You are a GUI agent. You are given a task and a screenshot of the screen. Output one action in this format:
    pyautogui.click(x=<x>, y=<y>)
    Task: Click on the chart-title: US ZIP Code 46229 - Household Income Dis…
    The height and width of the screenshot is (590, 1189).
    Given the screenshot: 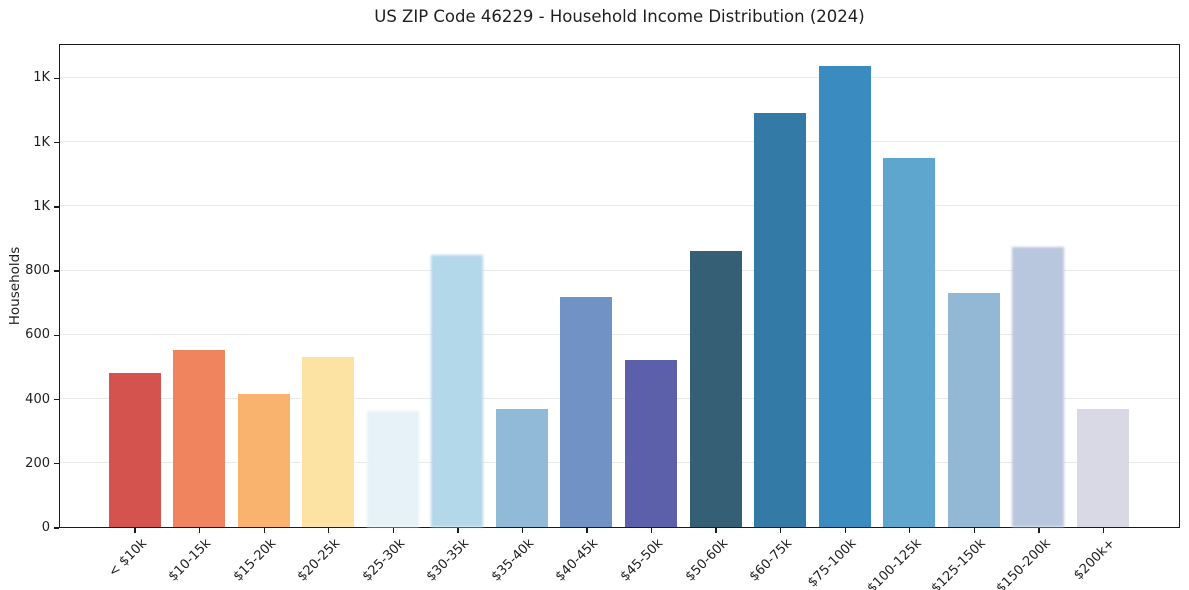 What is the action you would take?
    pyautogui.click(x=619, y=16)
    